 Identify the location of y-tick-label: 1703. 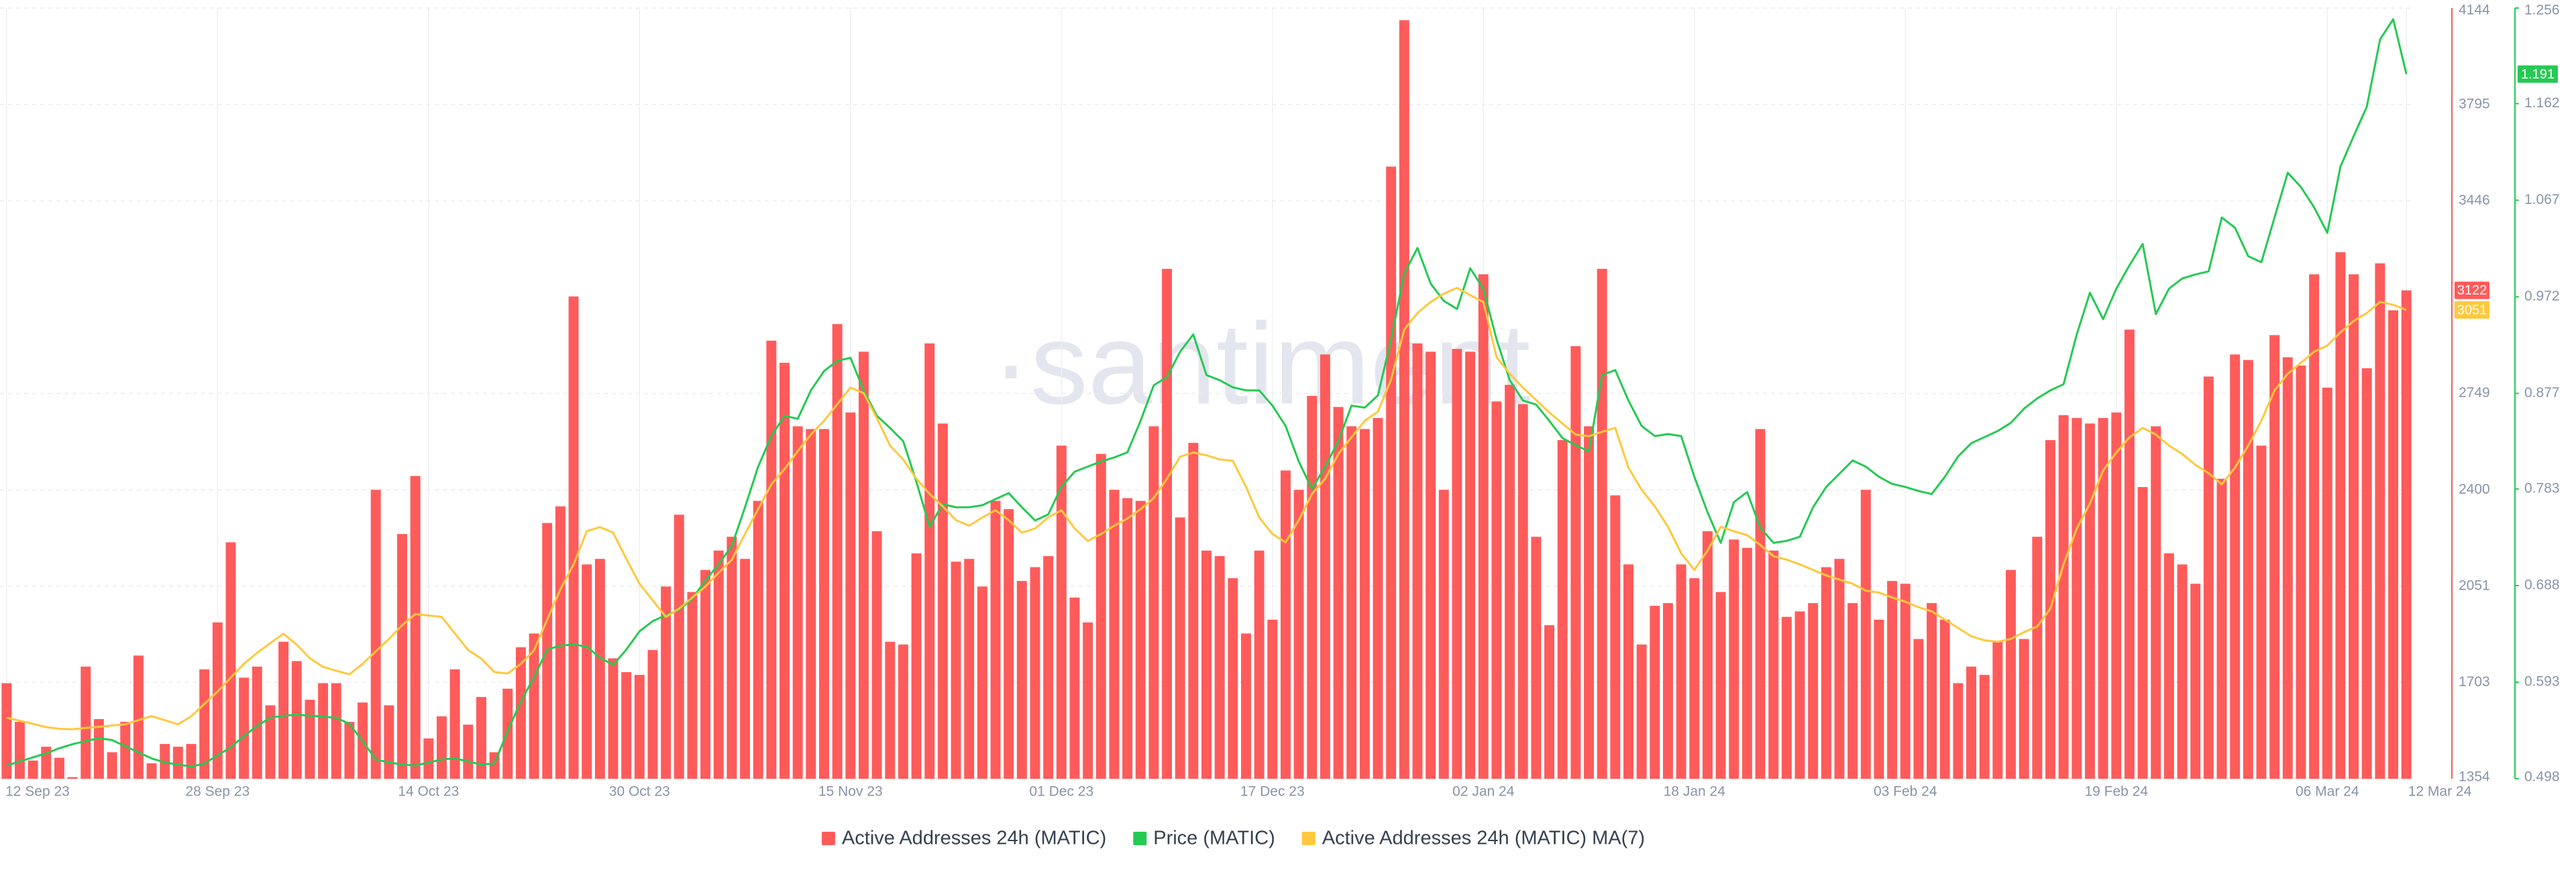
(2474, 682).